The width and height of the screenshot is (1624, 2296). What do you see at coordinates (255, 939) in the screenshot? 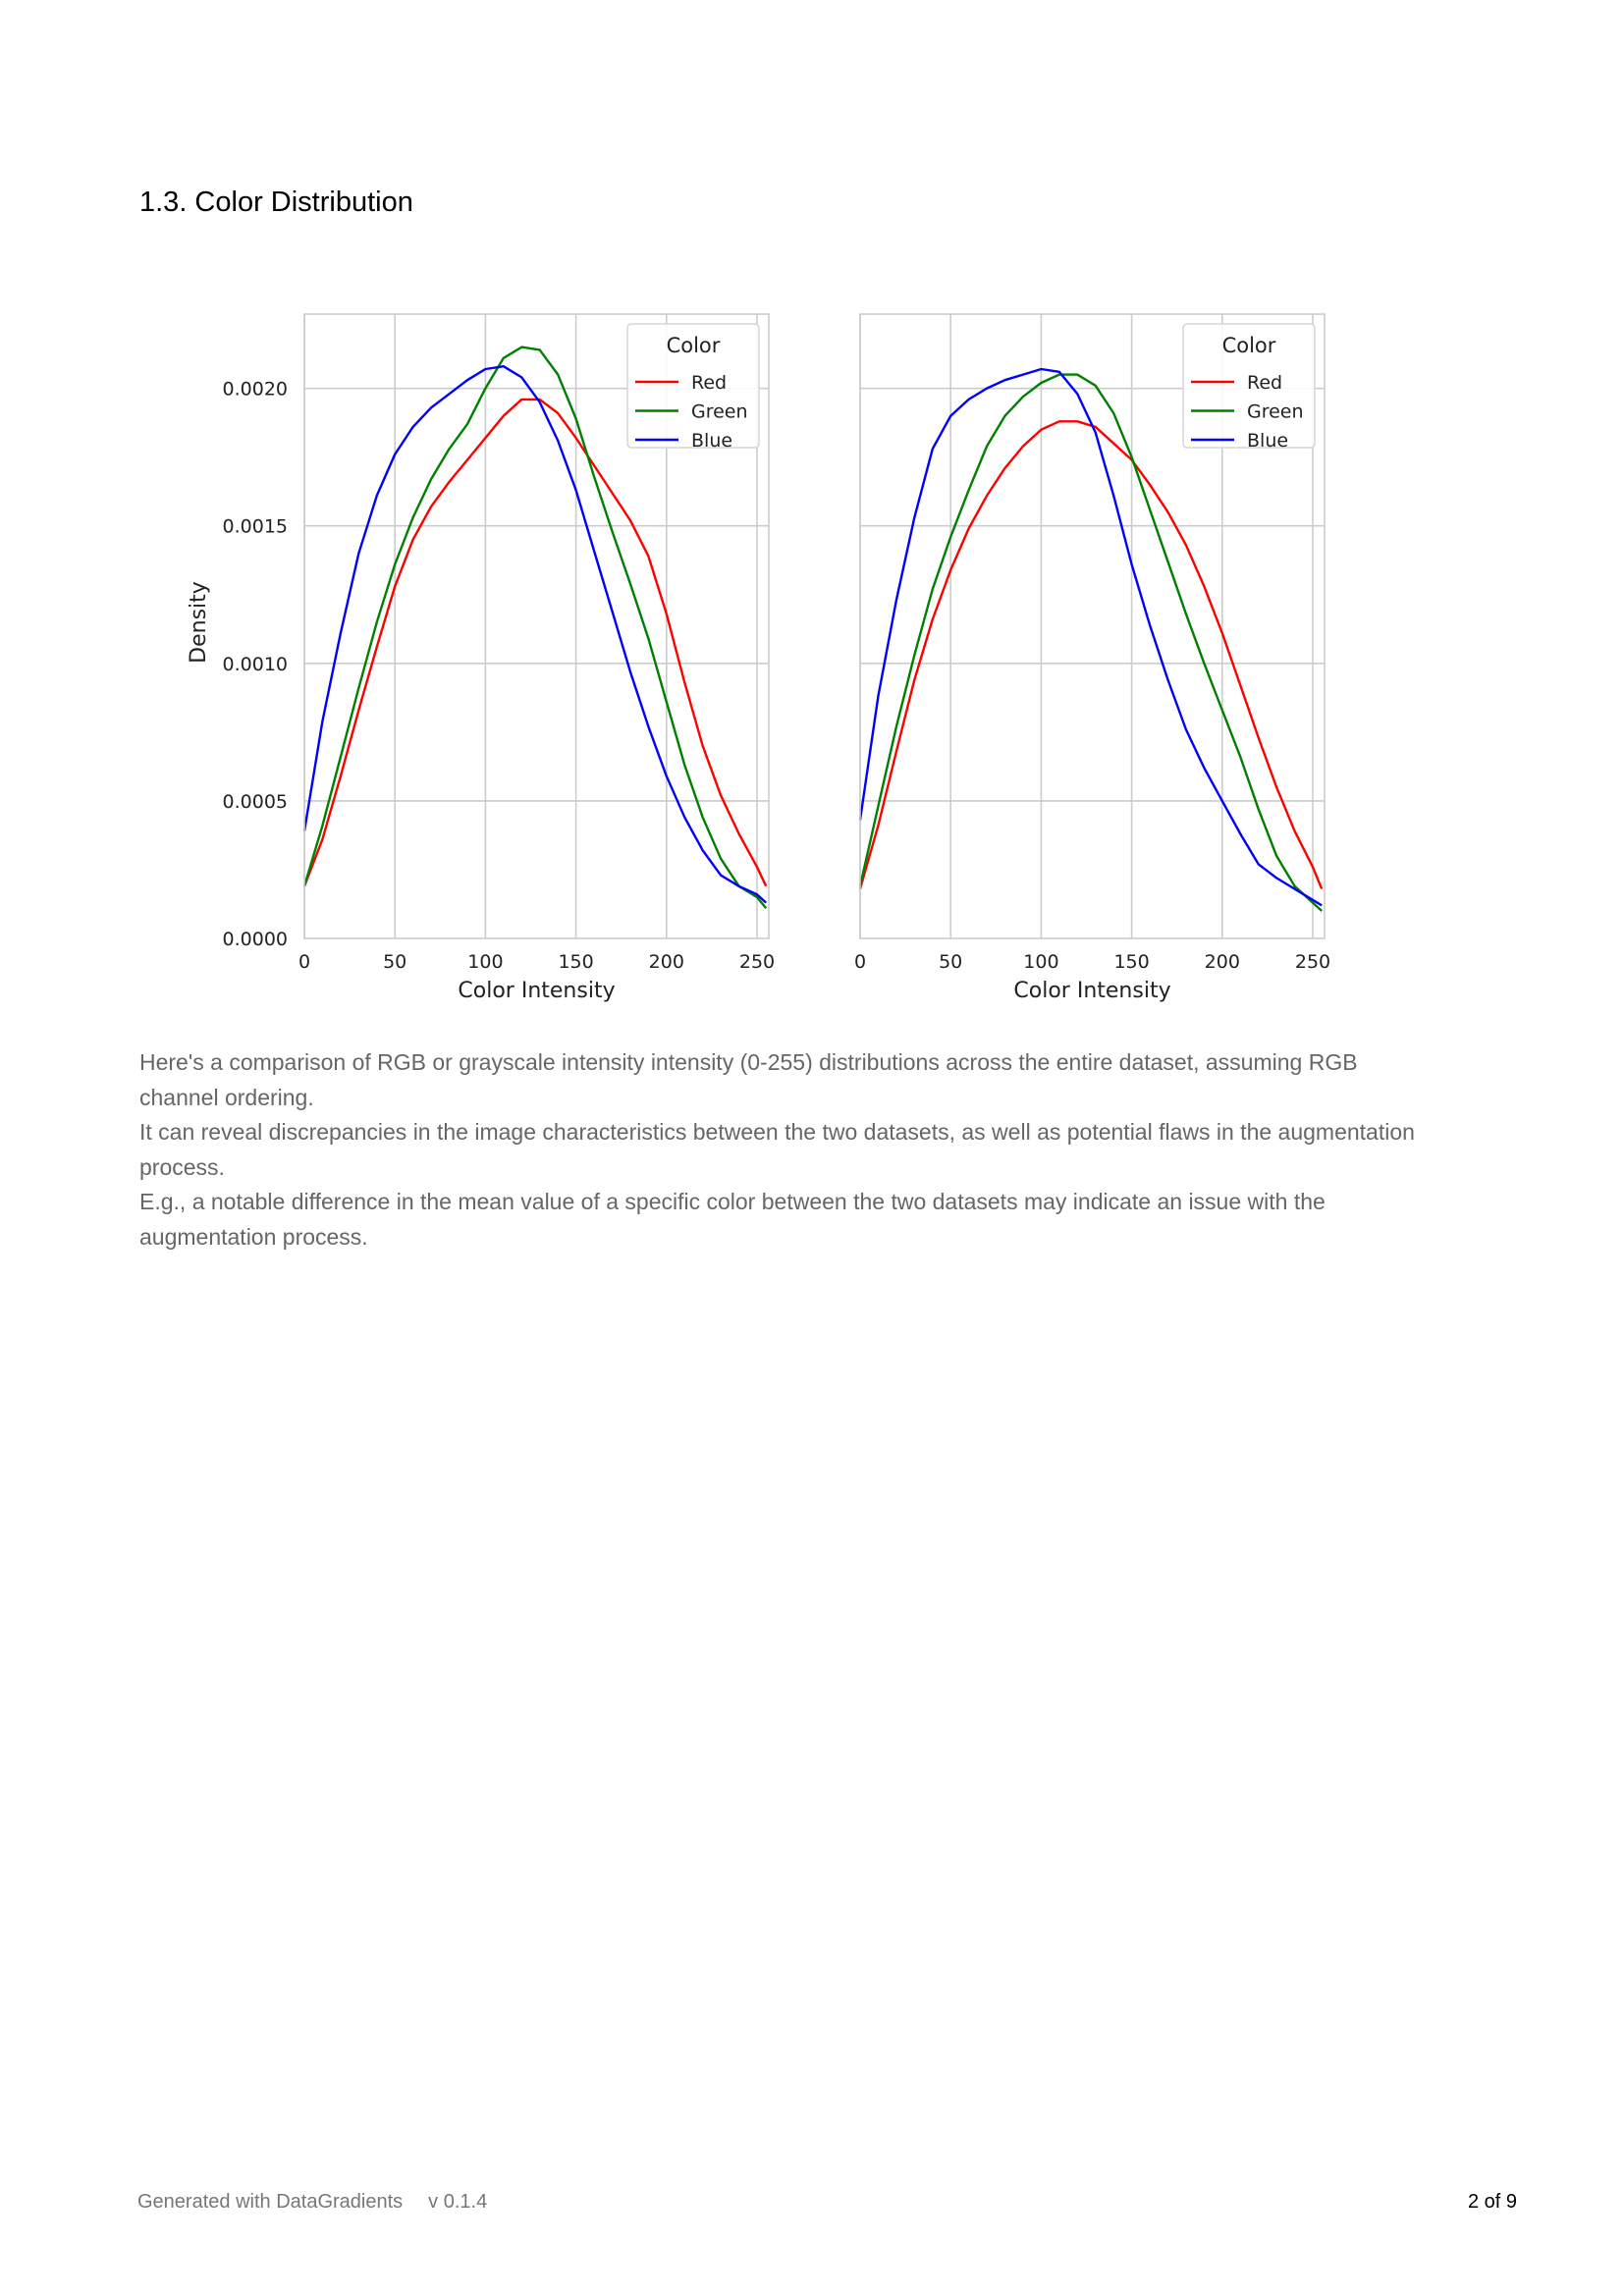
I see `chart1-y-tick-label: 0.0000` at bounding box center [255, 939].